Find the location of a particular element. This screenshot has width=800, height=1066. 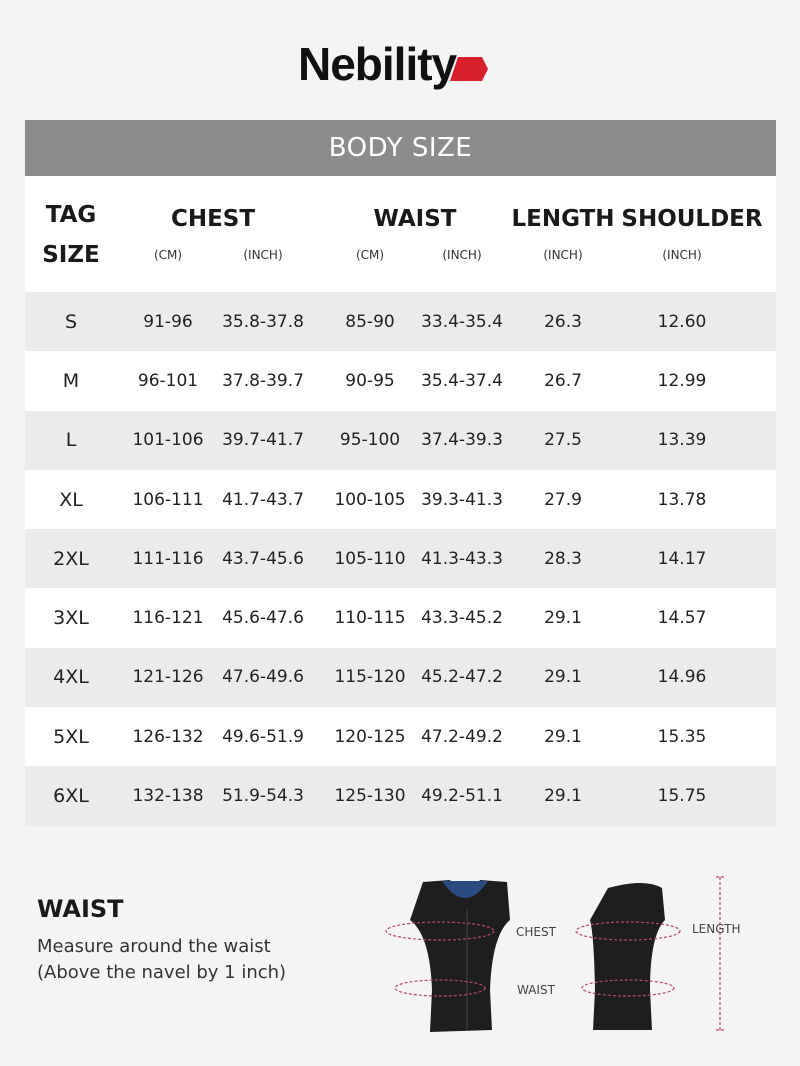

cell-chest-inch: 35.8-37.8 is located at coordinates (263, 321).